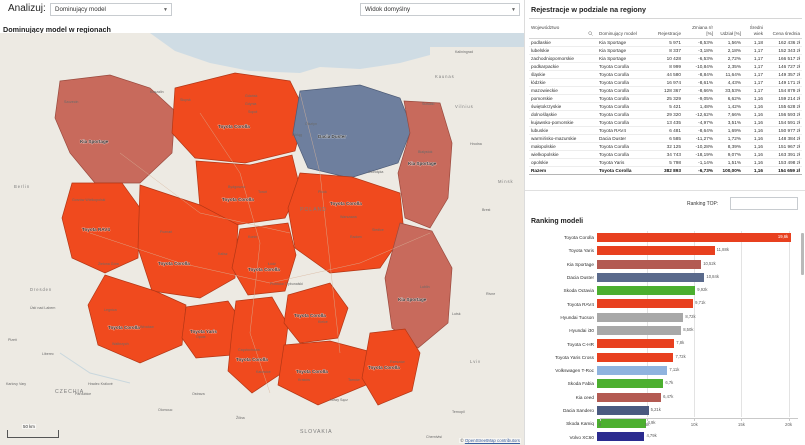 This screenshot has width=805, height=445. I want to click on chart-bar-label: Kia Sportage, so click(580, 264).